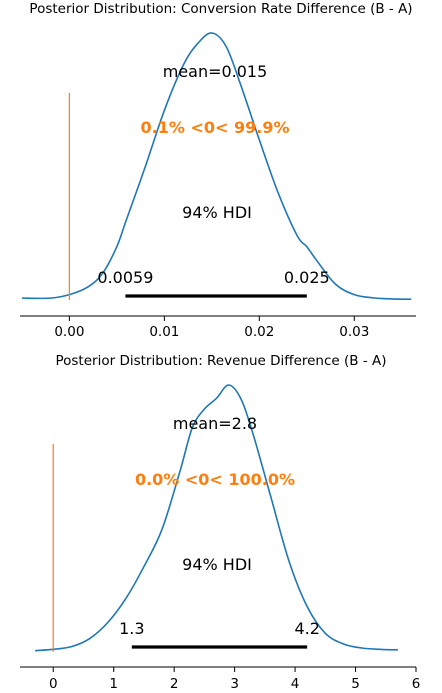  I want to click on x-tick-label: 4, so click(295, 684).